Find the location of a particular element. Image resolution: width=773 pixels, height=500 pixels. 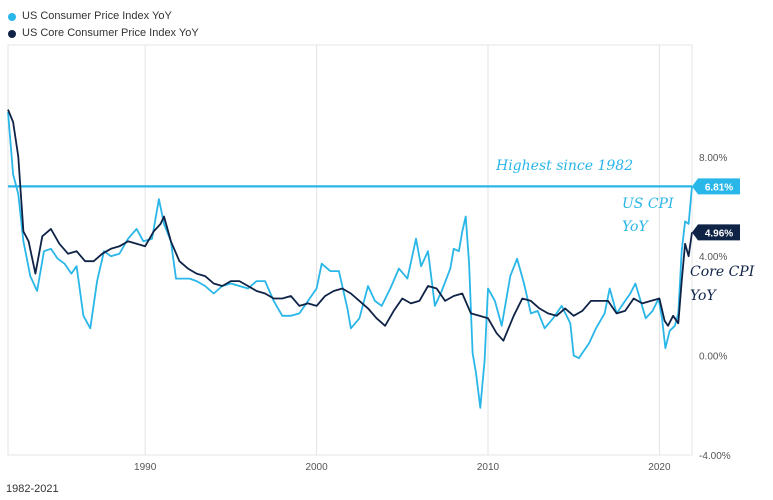

y-tick-label: 0.00% is located at coordinates (713, 357).